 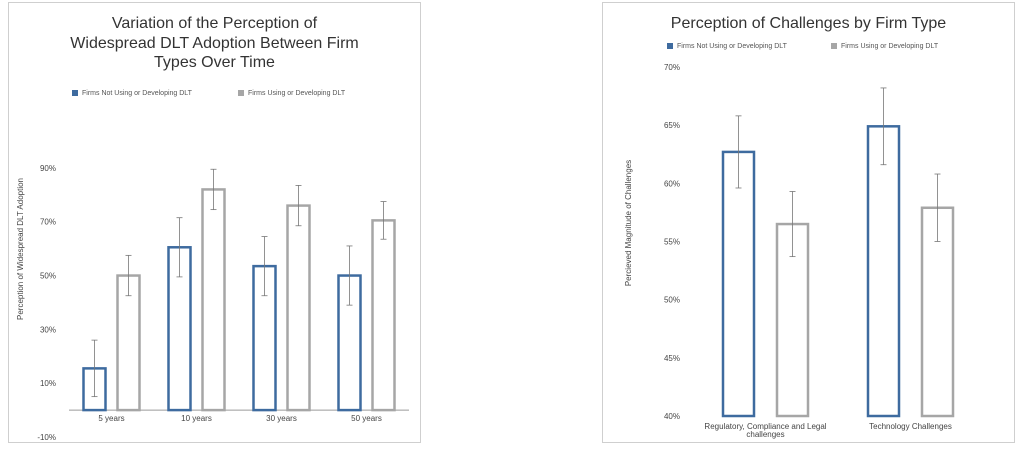 What do you see at coordinates (910, 426) in the screenshot?
I see `x-tick-label: Technology Challenges` at bounding box center [910, 426].